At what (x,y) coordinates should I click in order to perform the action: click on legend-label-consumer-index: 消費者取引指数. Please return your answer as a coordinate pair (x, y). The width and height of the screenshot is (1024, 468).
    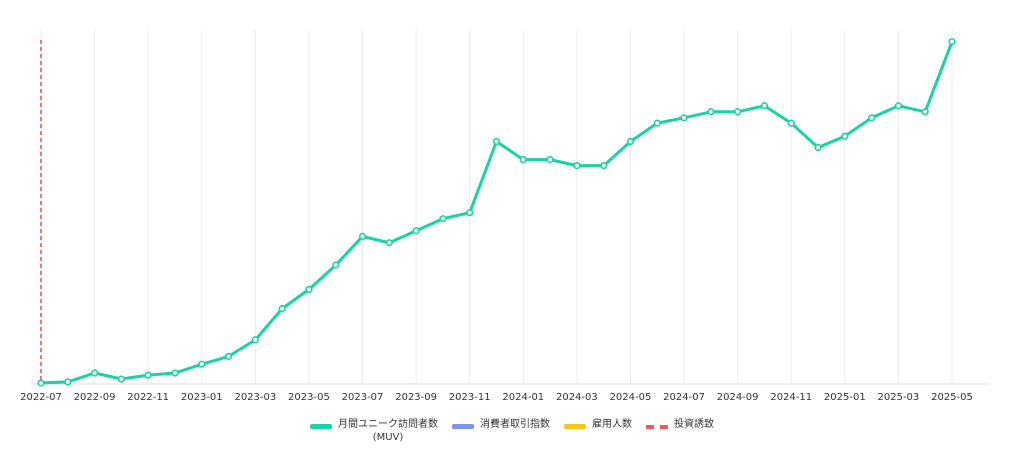
    Looking at the image, I should click on (515, 424).